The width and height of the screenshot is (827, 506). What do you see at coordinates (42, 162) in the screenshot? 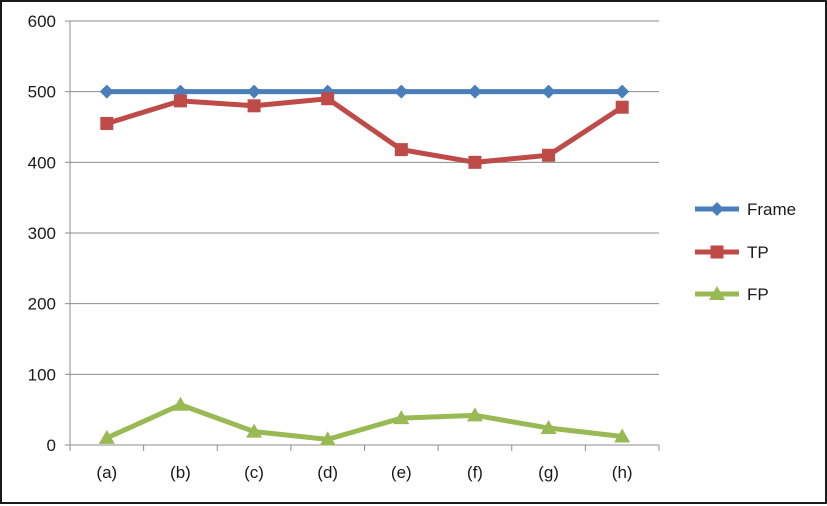
I see `y-tick-label: 400` at bounding box center [42, 162].